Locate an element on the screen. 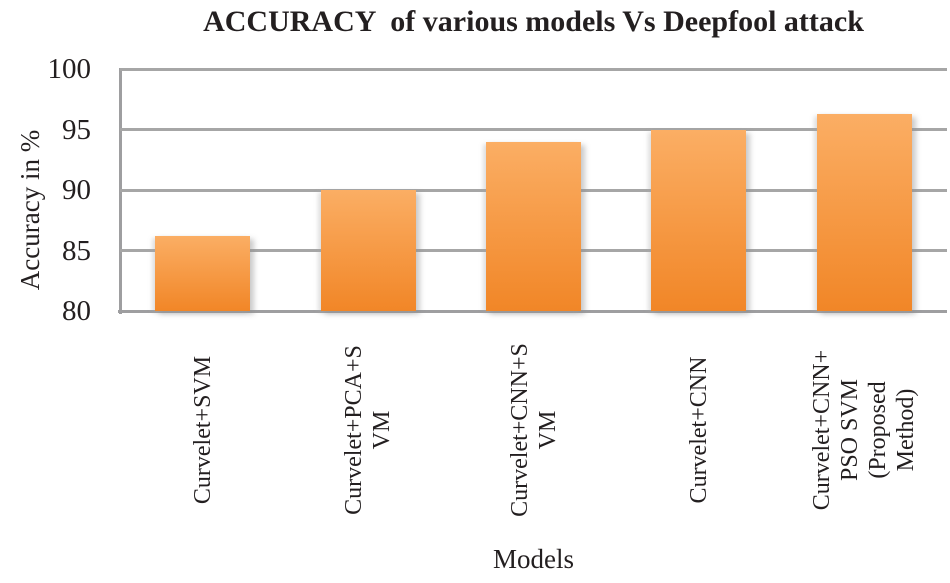 This screenshot has width=950, height=583. y-tick-labels: 100 95 90 85 80 is located at coordinates (46, 190).